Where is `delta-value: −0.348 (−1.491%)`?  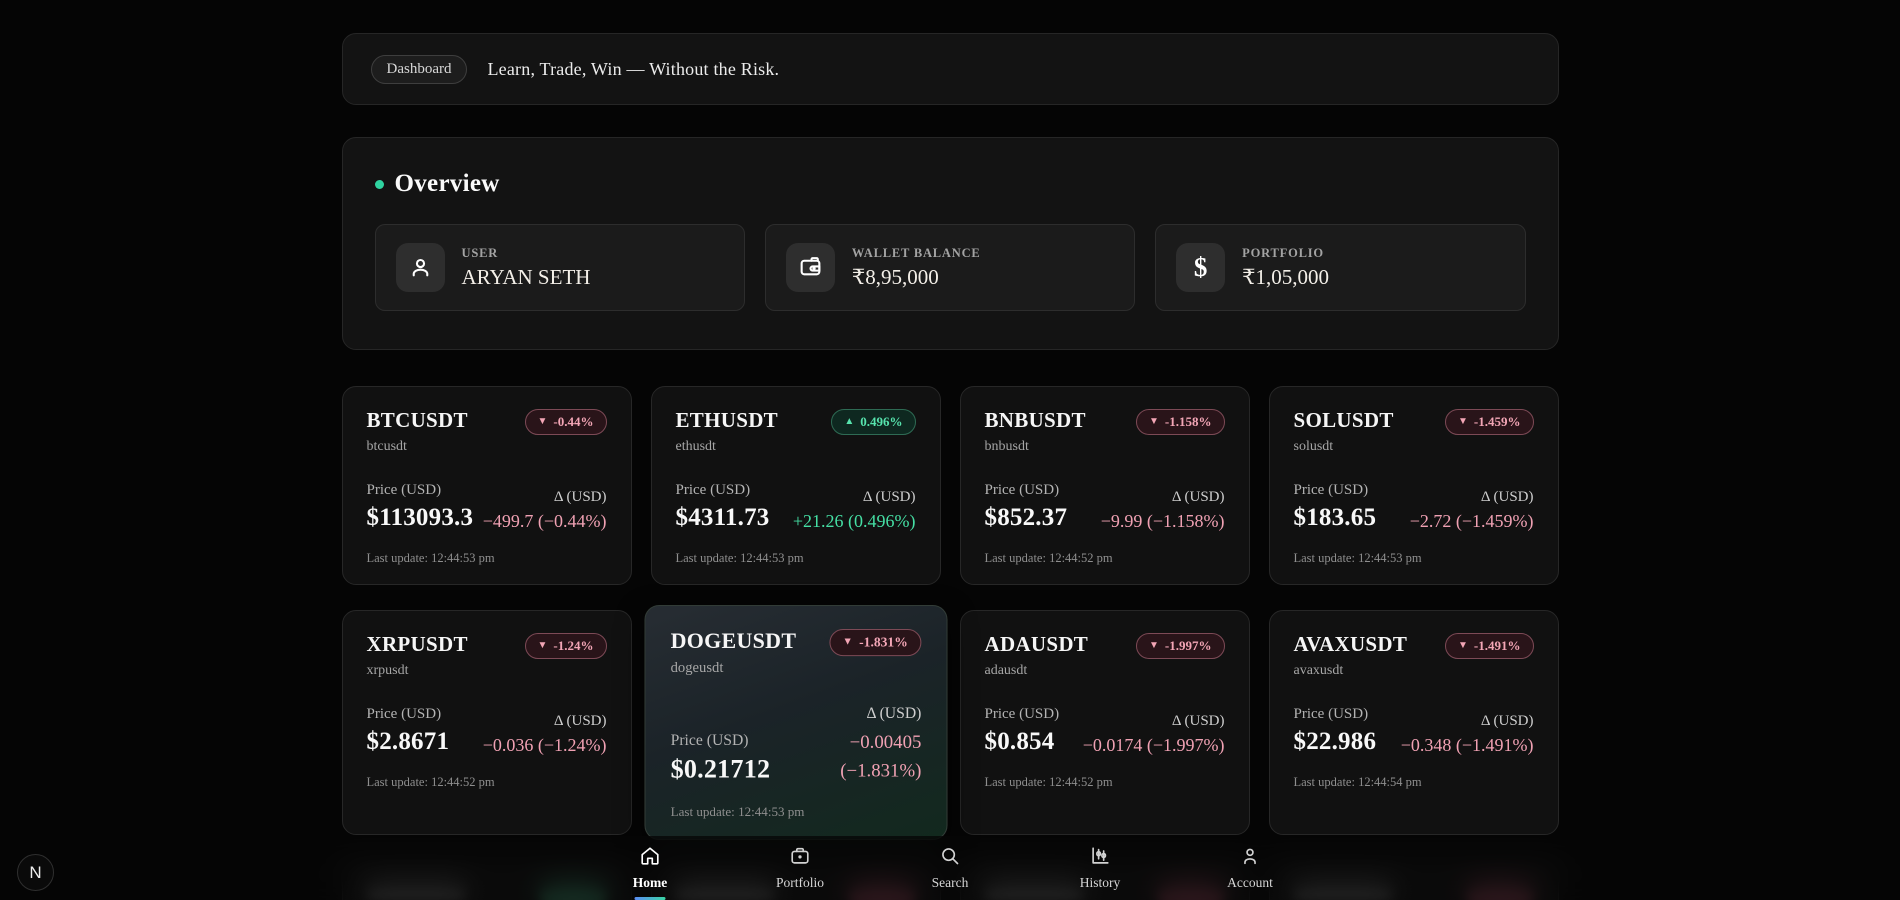 delta-value: −0.348 (−1.491%) is located at coordinates (1467, 745).